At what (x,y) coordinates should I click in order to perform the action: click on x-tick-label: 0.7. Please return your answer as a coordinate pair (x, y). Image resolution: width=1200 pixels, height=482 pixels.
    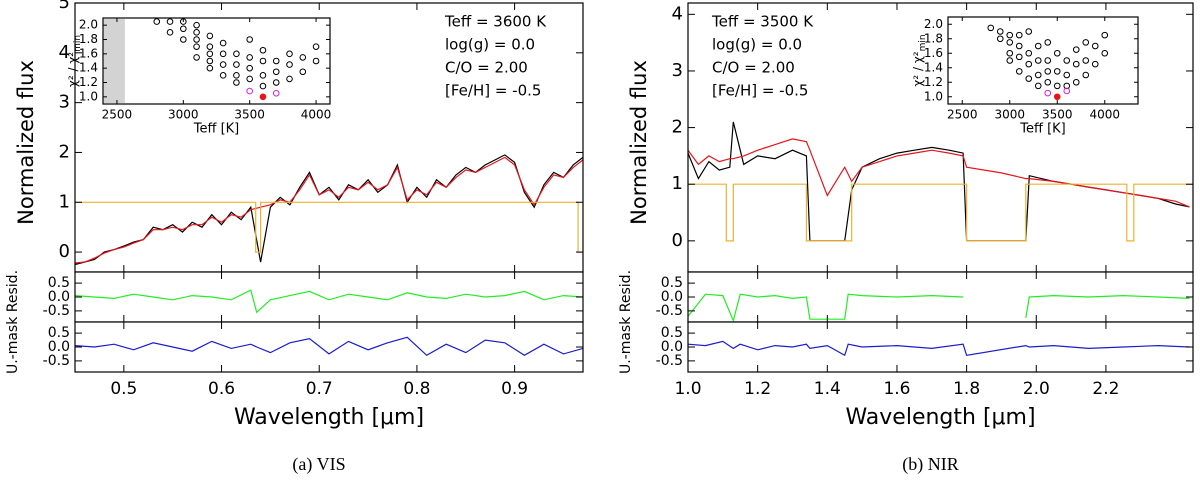
    Looking at the image, I should click on (319, 389).